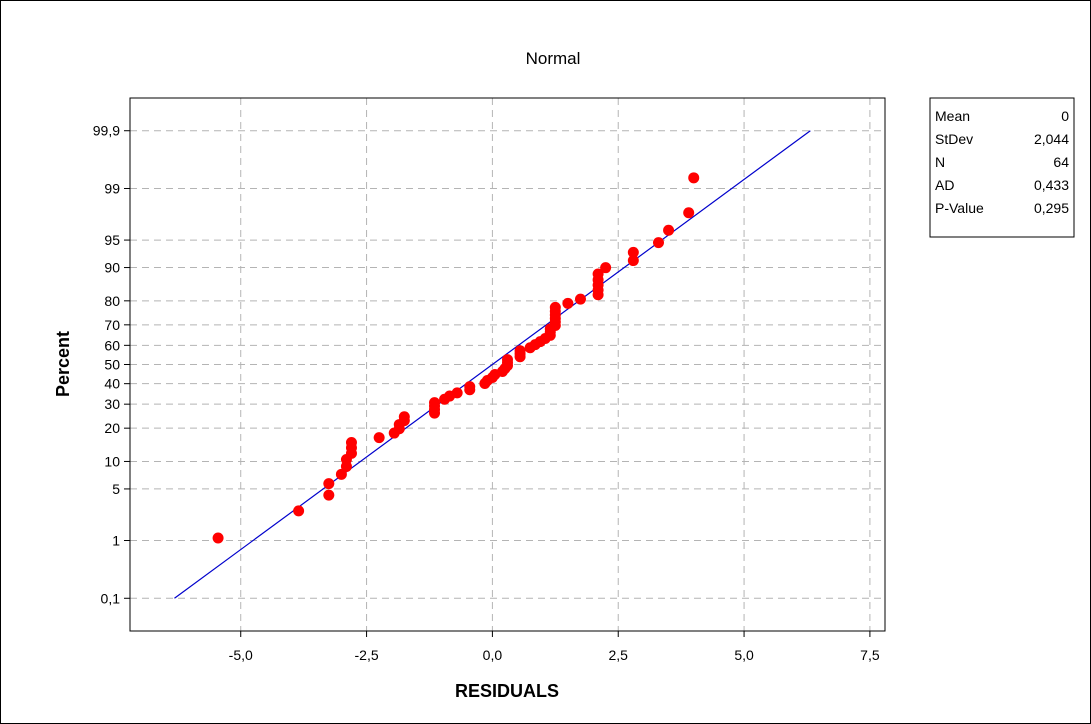  Describe the element at coordinates (112, 345) in the screenshot. I see `y-tick-label: 60` at that location.